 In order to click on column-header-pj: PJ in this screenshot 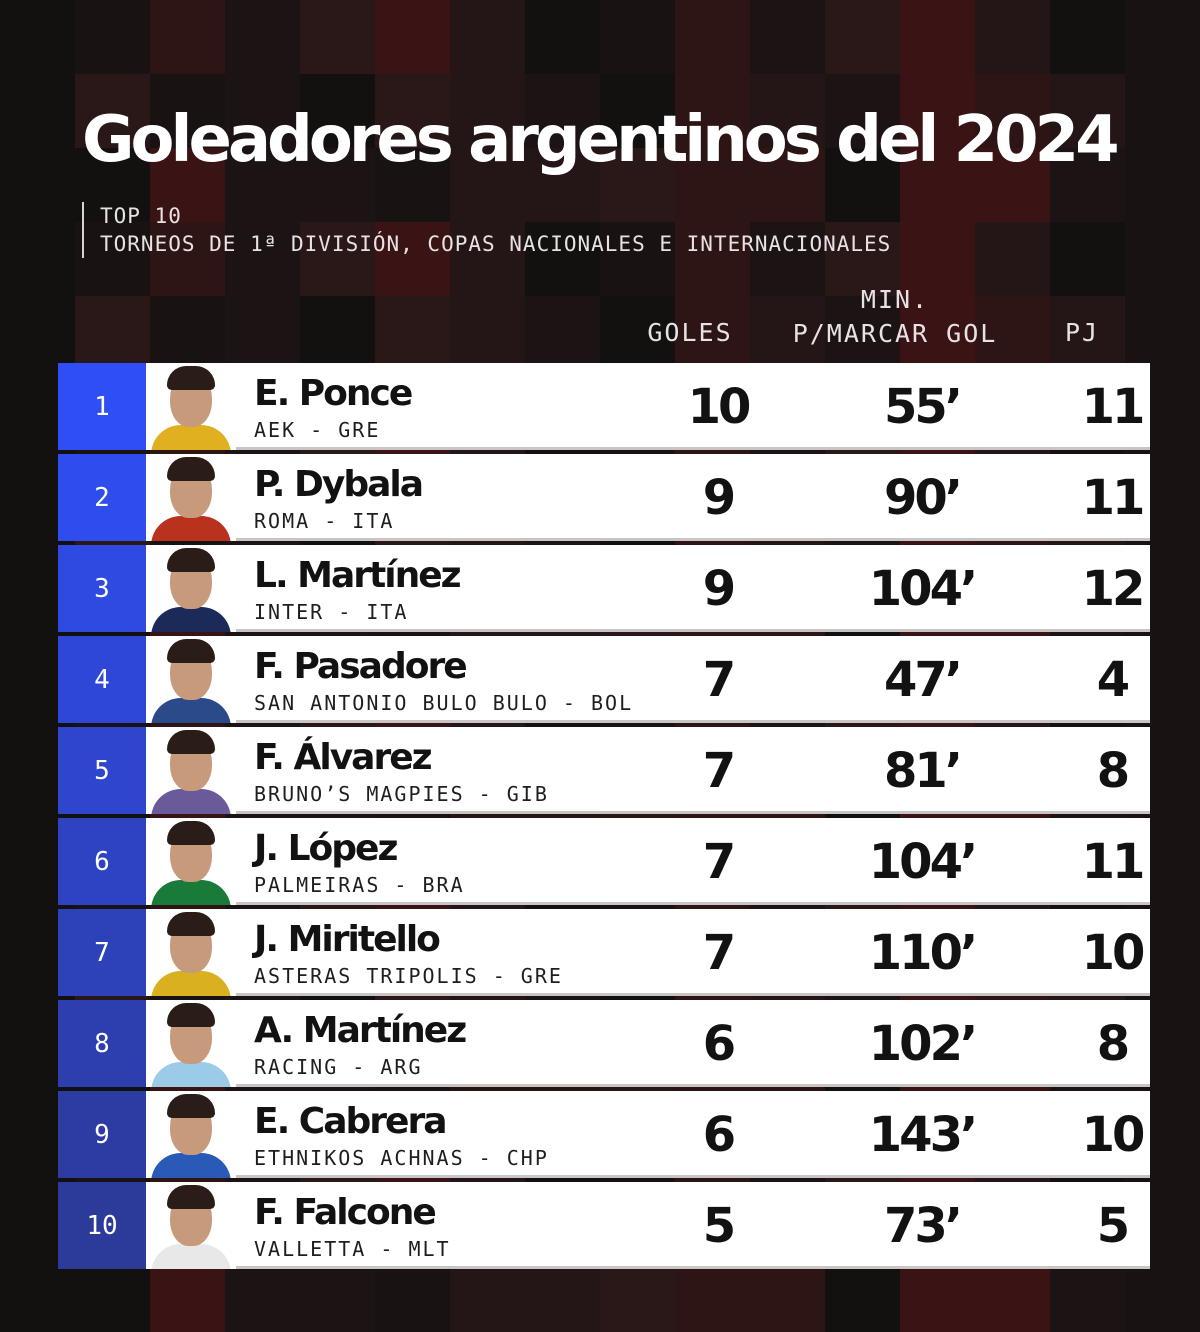, I will do `click(1082, 332)`.